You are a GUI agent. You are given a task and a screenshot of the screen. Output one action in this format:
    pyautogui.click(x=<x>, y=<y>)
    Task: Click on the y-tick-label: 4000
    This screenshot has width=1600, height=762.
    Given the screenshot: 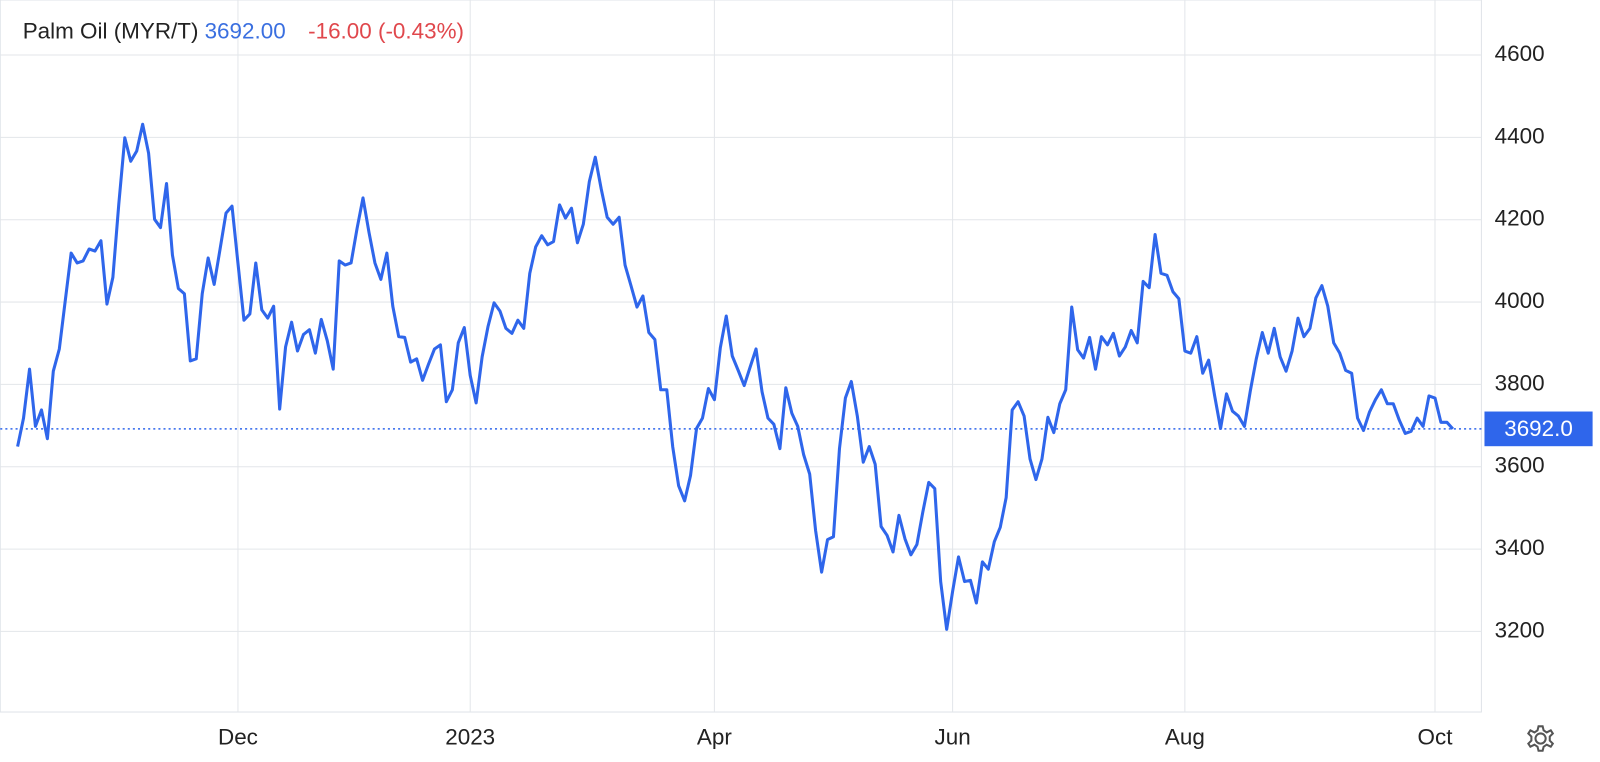 What is the action you would take?
    pyautogui.click(x=1520, y=300)
    